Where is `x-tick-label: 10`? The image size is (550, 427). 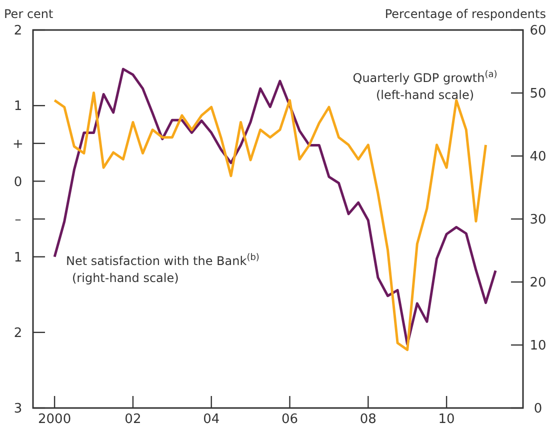
x-tick-label: 10 is located at coordinates (446, 419).